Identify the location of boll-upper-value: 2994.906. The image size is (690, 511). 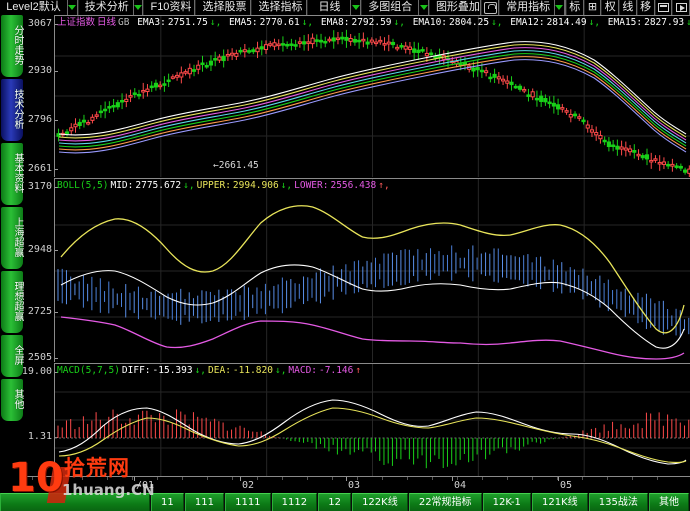
(255, 185).